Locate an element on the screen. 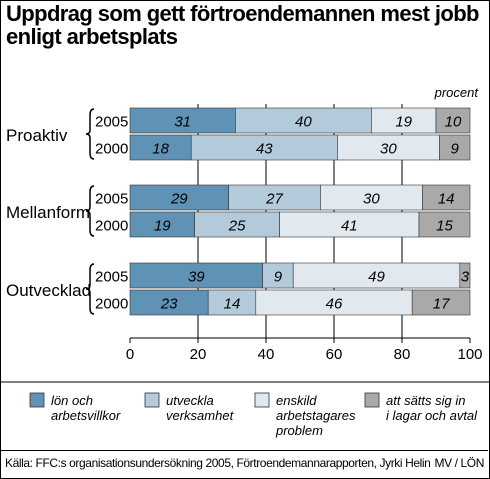  bar-mellanform-2005-enskild-arbetstagares-problem is located at coordinates (371, 197).